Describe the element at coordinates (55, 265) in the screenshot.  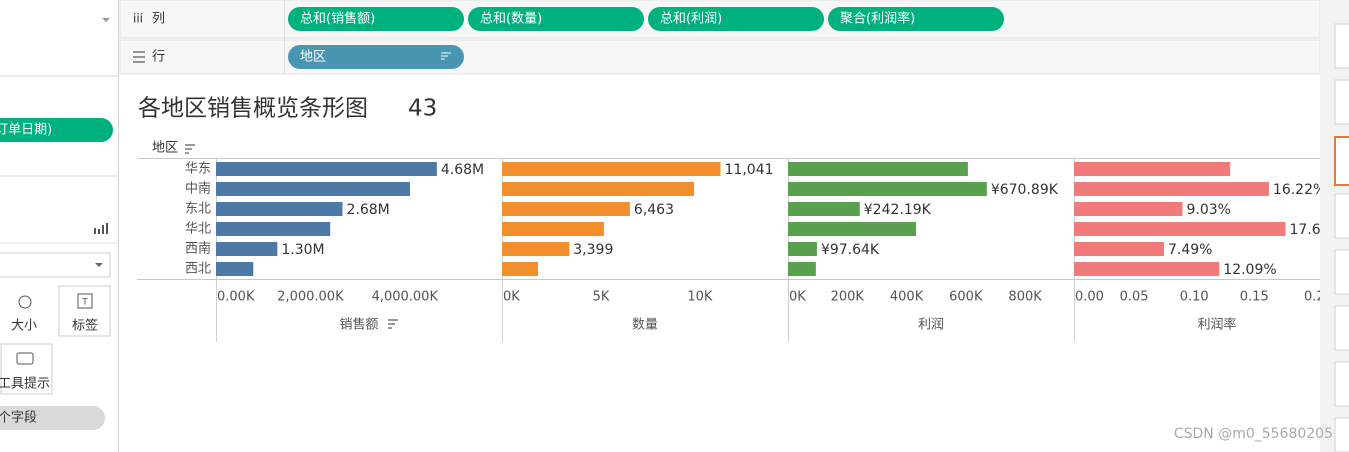
I see `mark-dropdown` at that location.